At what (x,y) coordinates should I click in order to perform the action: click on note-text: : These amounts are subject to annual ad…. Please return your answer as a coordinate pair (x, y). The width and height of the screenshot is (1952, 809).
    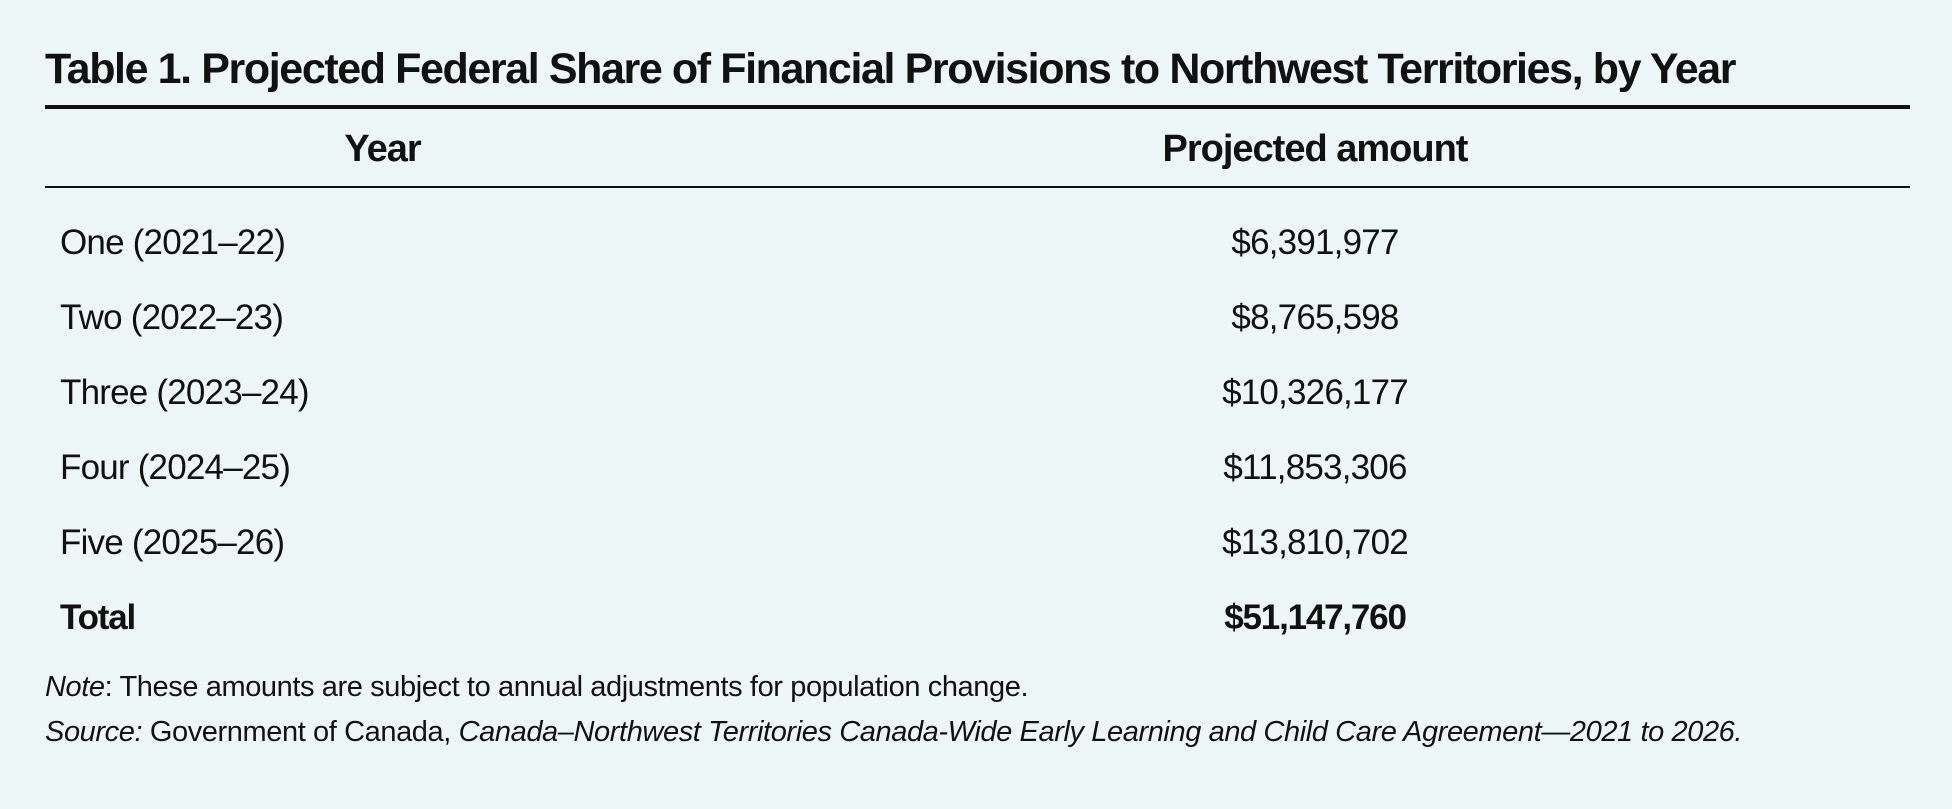
    Looking at the image, I should click on (566, 687).